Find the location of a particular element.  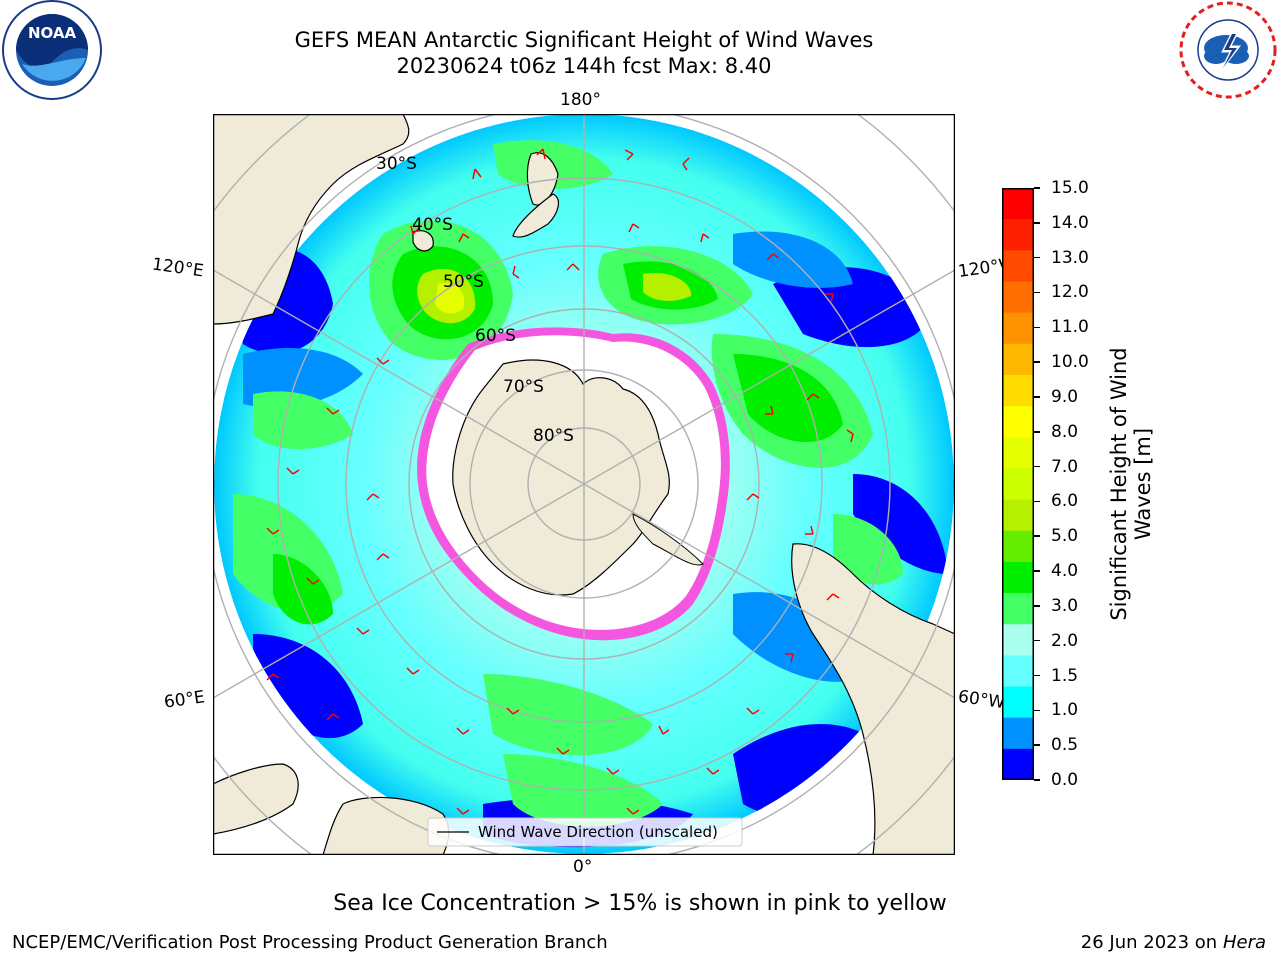

lat-label-70s: 70°S is located at coordinates (523, 387).